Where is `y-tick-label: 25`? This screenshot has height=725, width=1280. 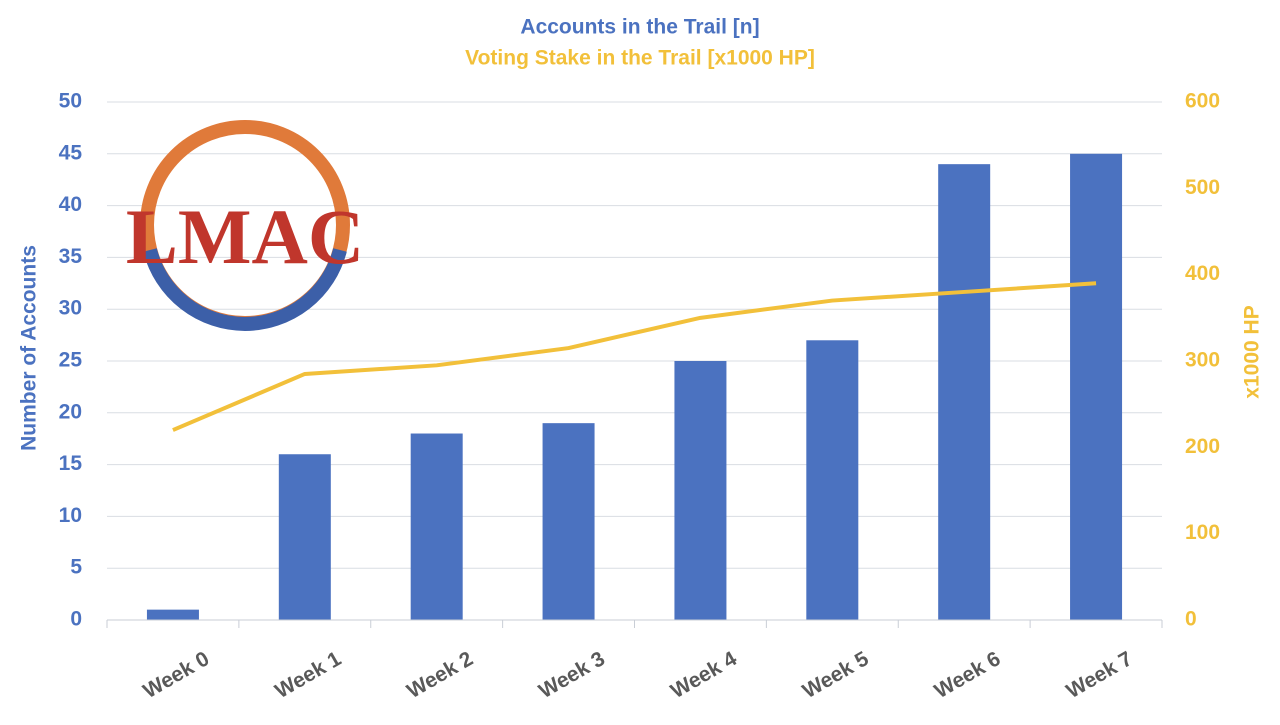 y-tick-label: 25 is located at coordinates (71, 360).